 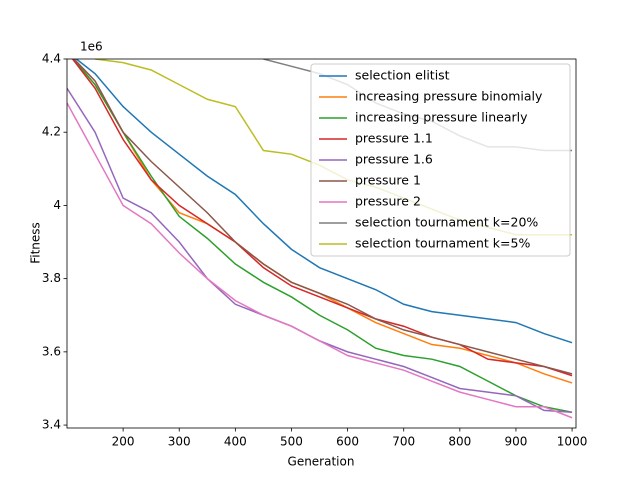 What do you see at coordinates (572, 442) in the screenshot?
I see `x-tick-label: 1000` at bounding box center [572, 442].